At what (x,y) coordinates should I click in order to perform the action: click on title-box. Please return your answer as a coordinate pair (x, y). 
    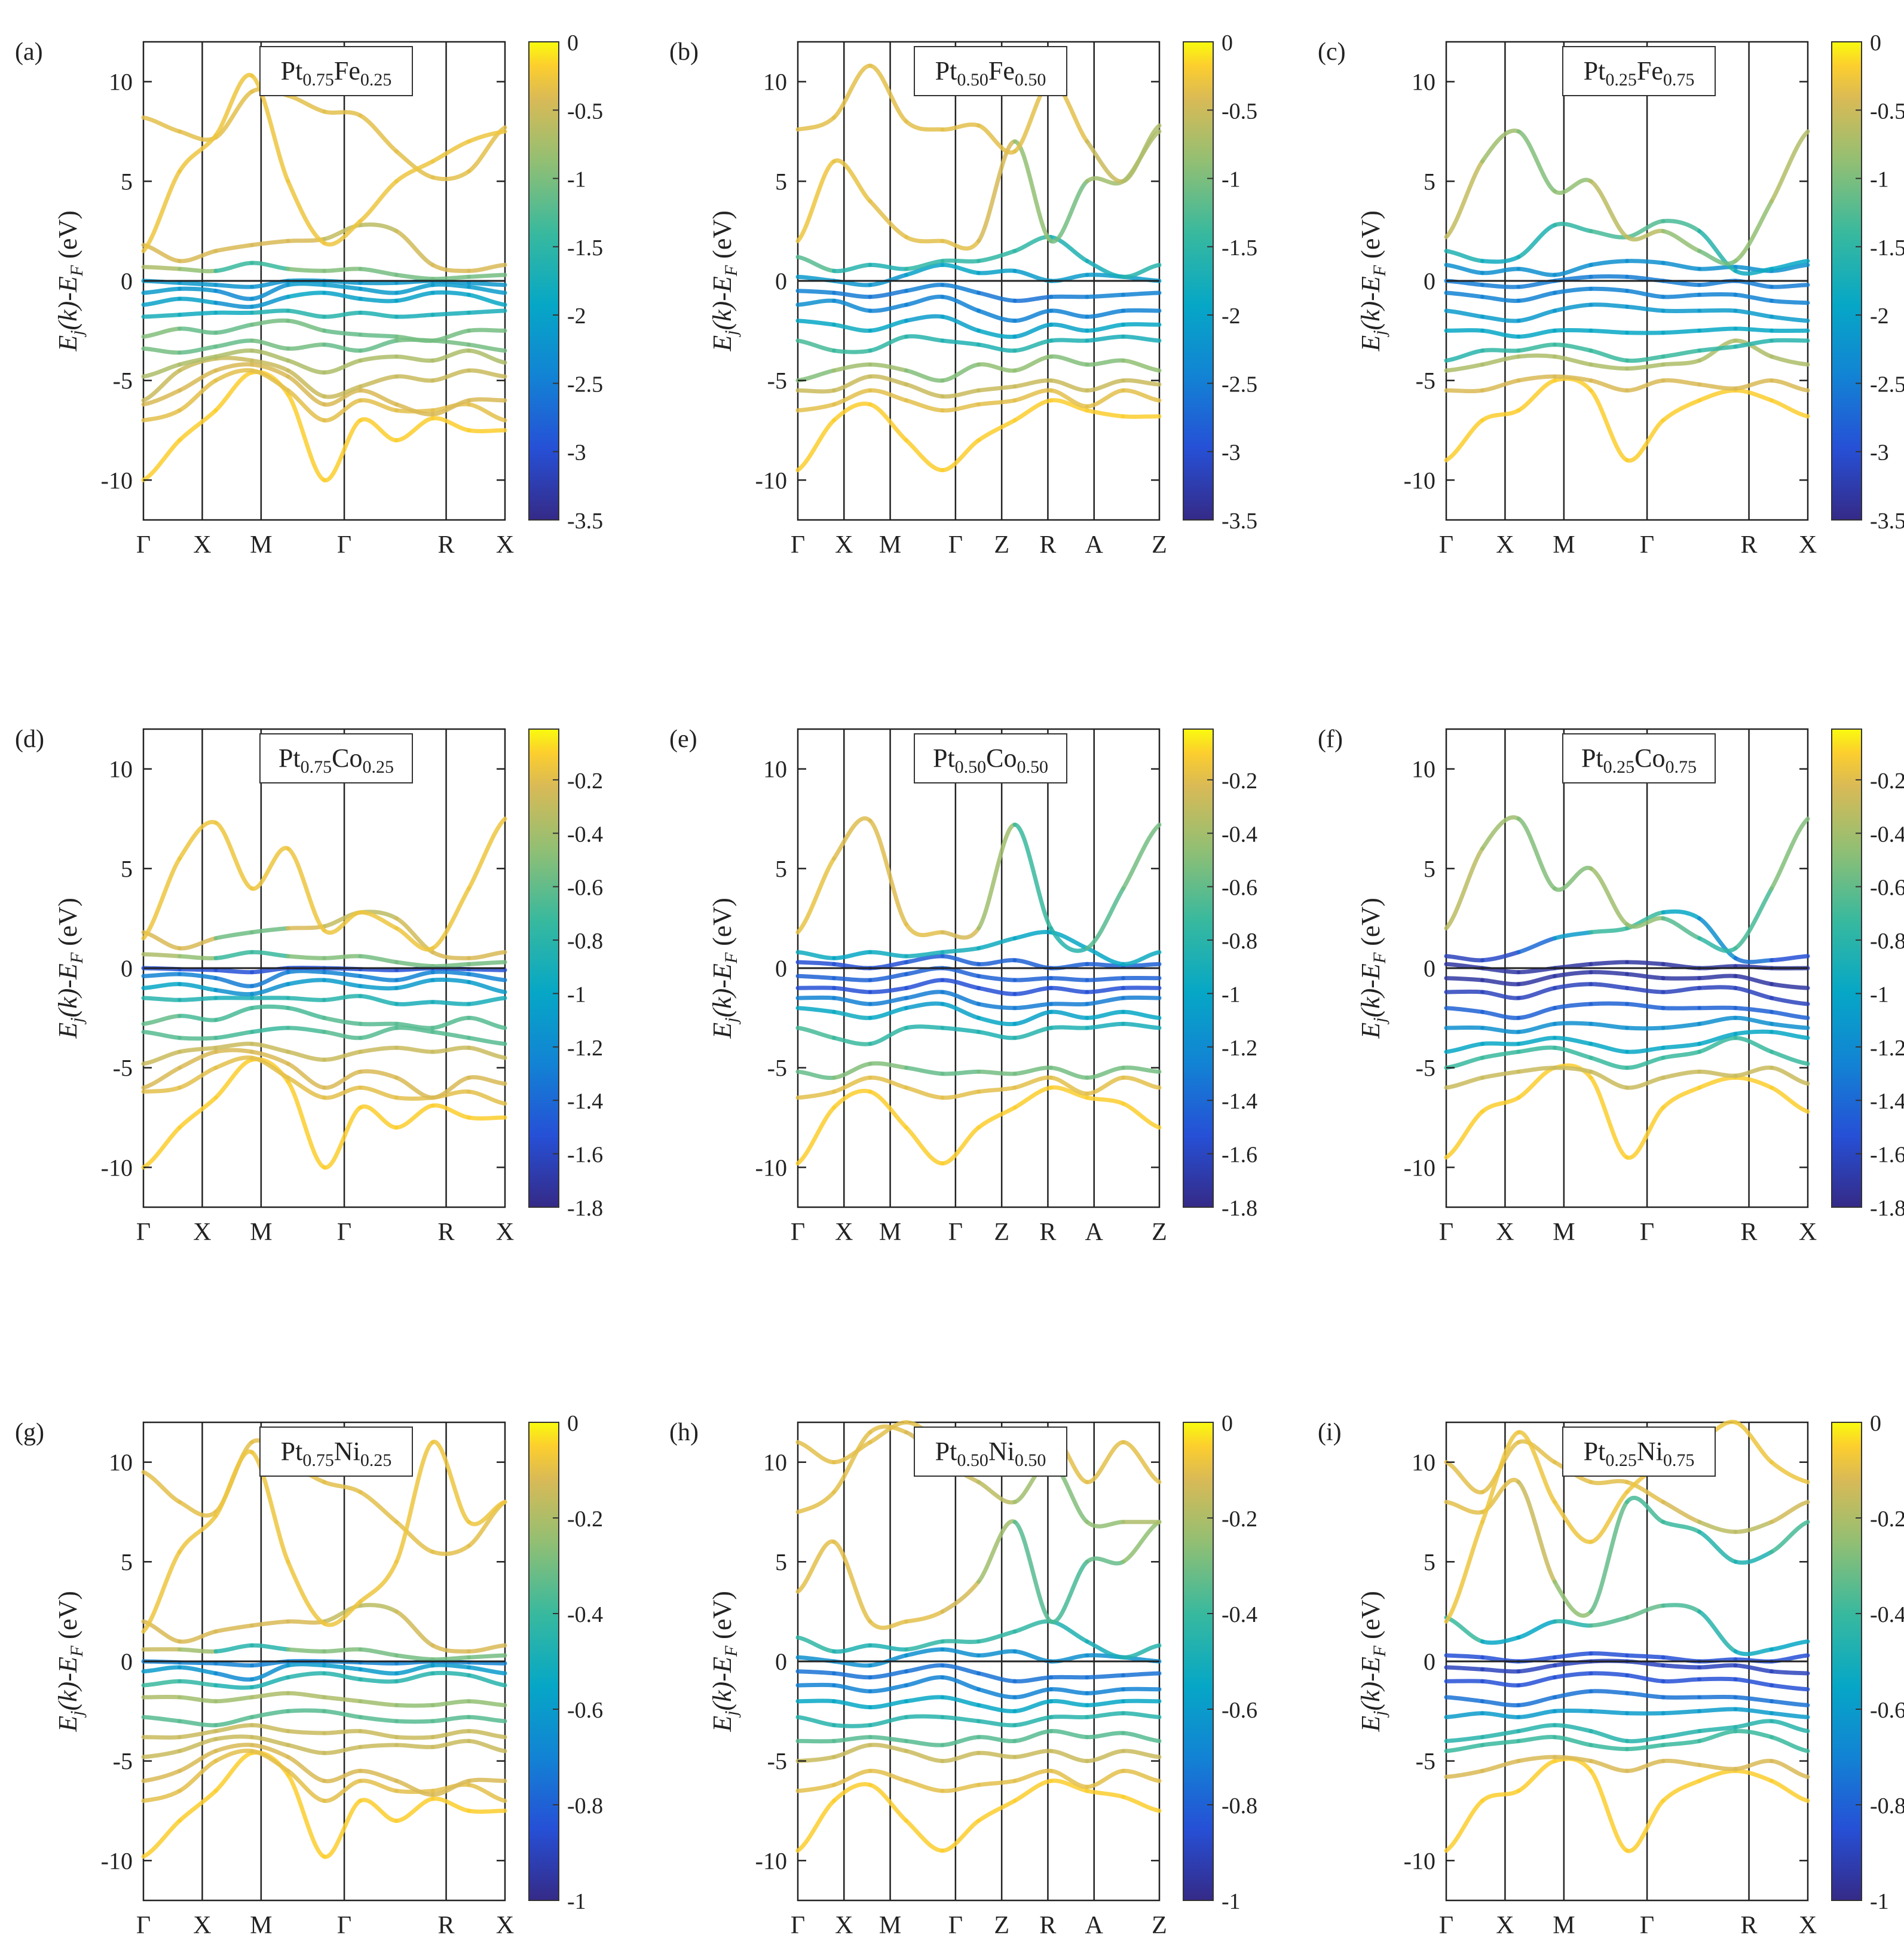
    Looking at the image, I should click on (1639, 1452).